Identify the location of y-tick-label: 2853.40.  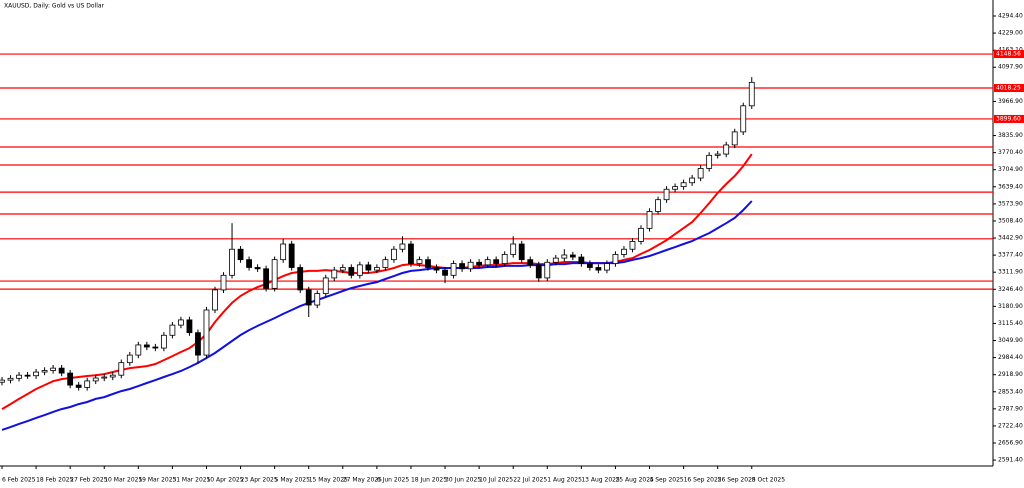
(1010, 391).